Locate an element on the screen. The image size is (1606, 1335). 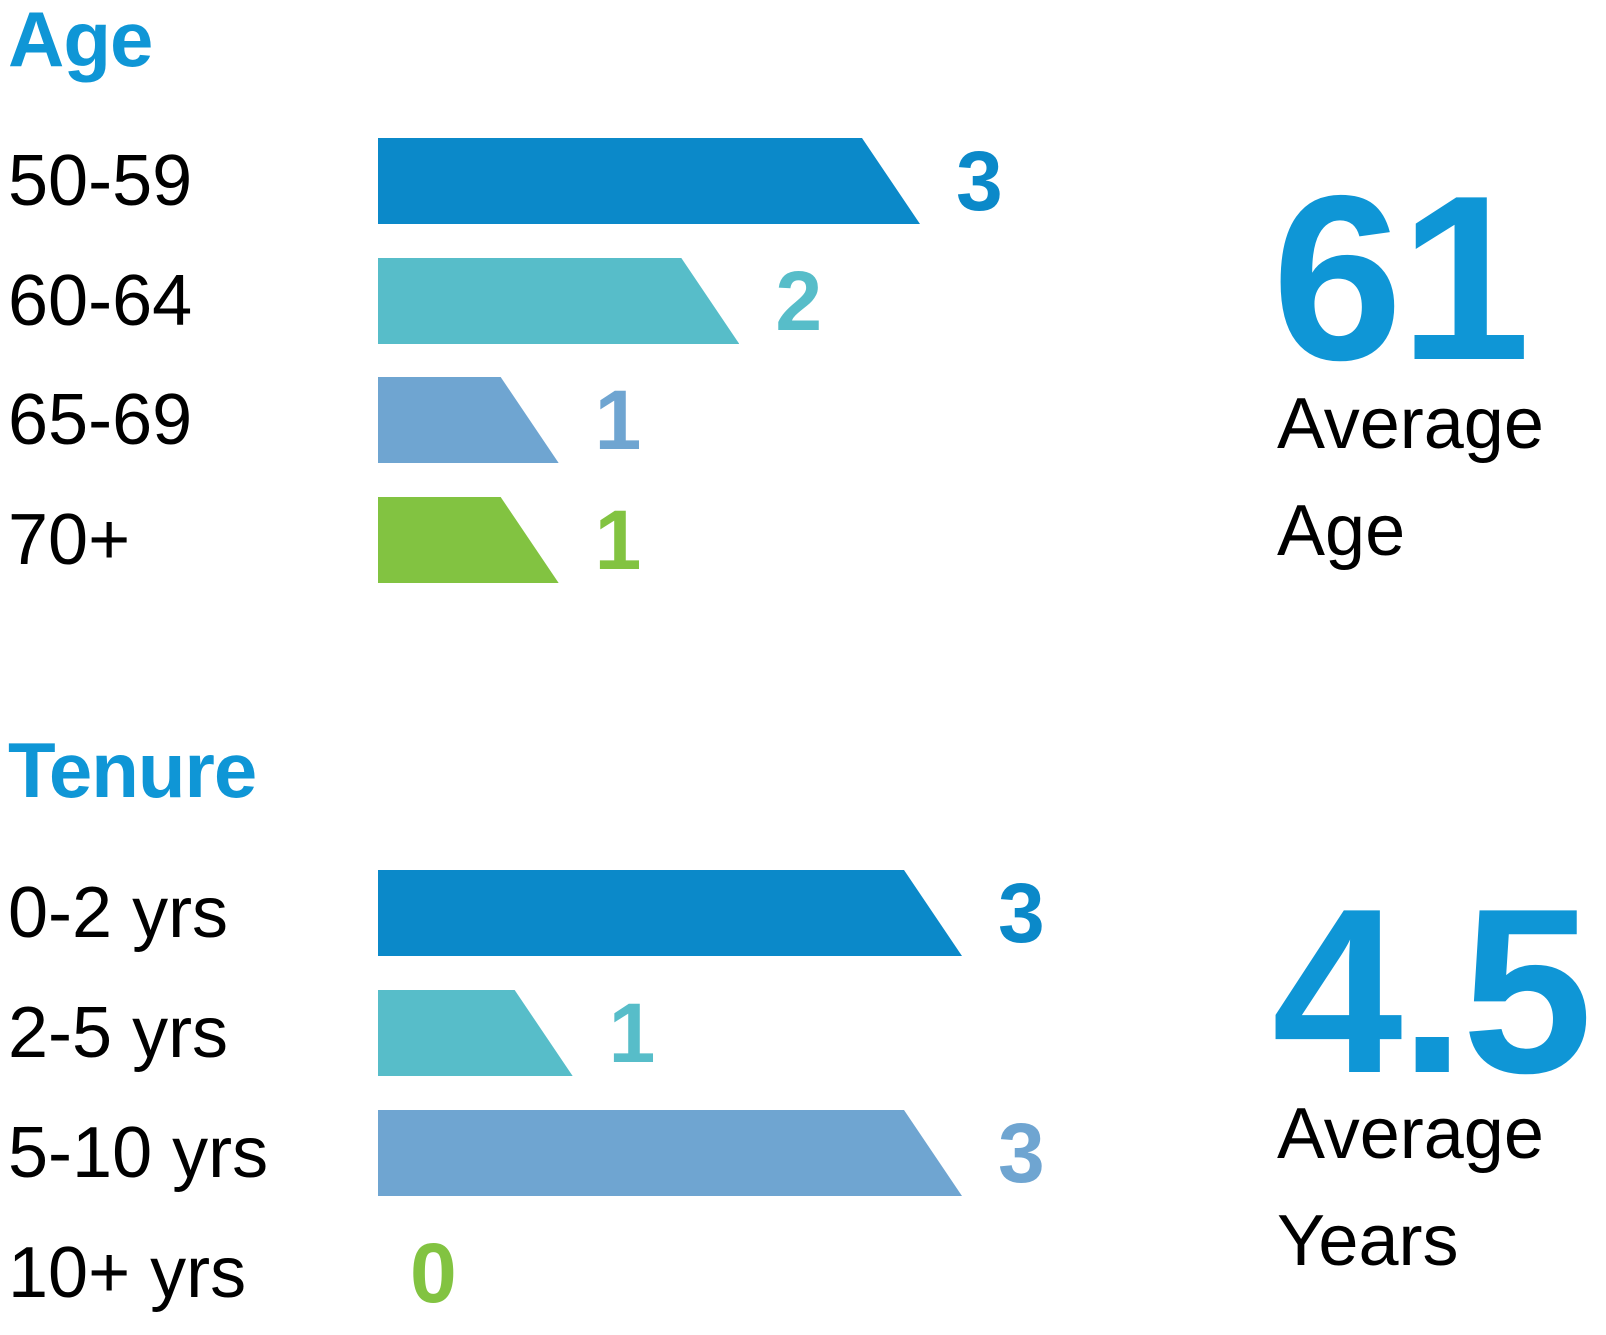
category-label: 5-10 yrs is located at coordinates (138, 1153).